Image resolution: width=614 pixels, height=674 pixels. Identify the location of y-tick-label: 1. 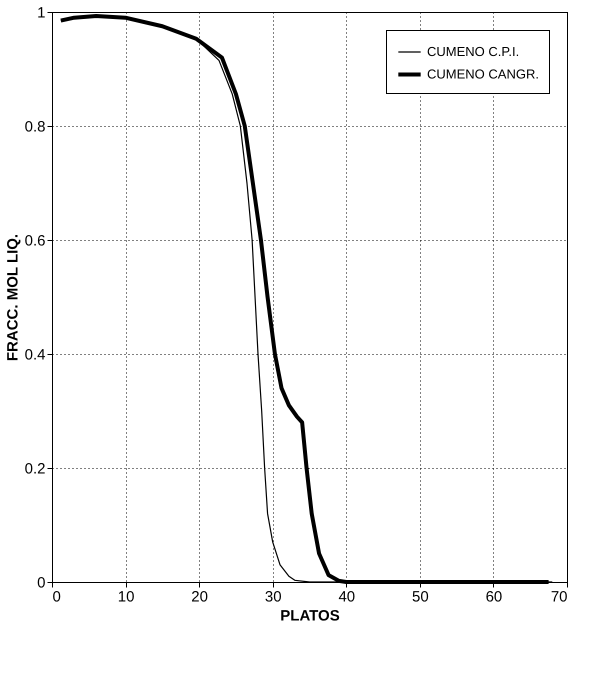
(41, 13).